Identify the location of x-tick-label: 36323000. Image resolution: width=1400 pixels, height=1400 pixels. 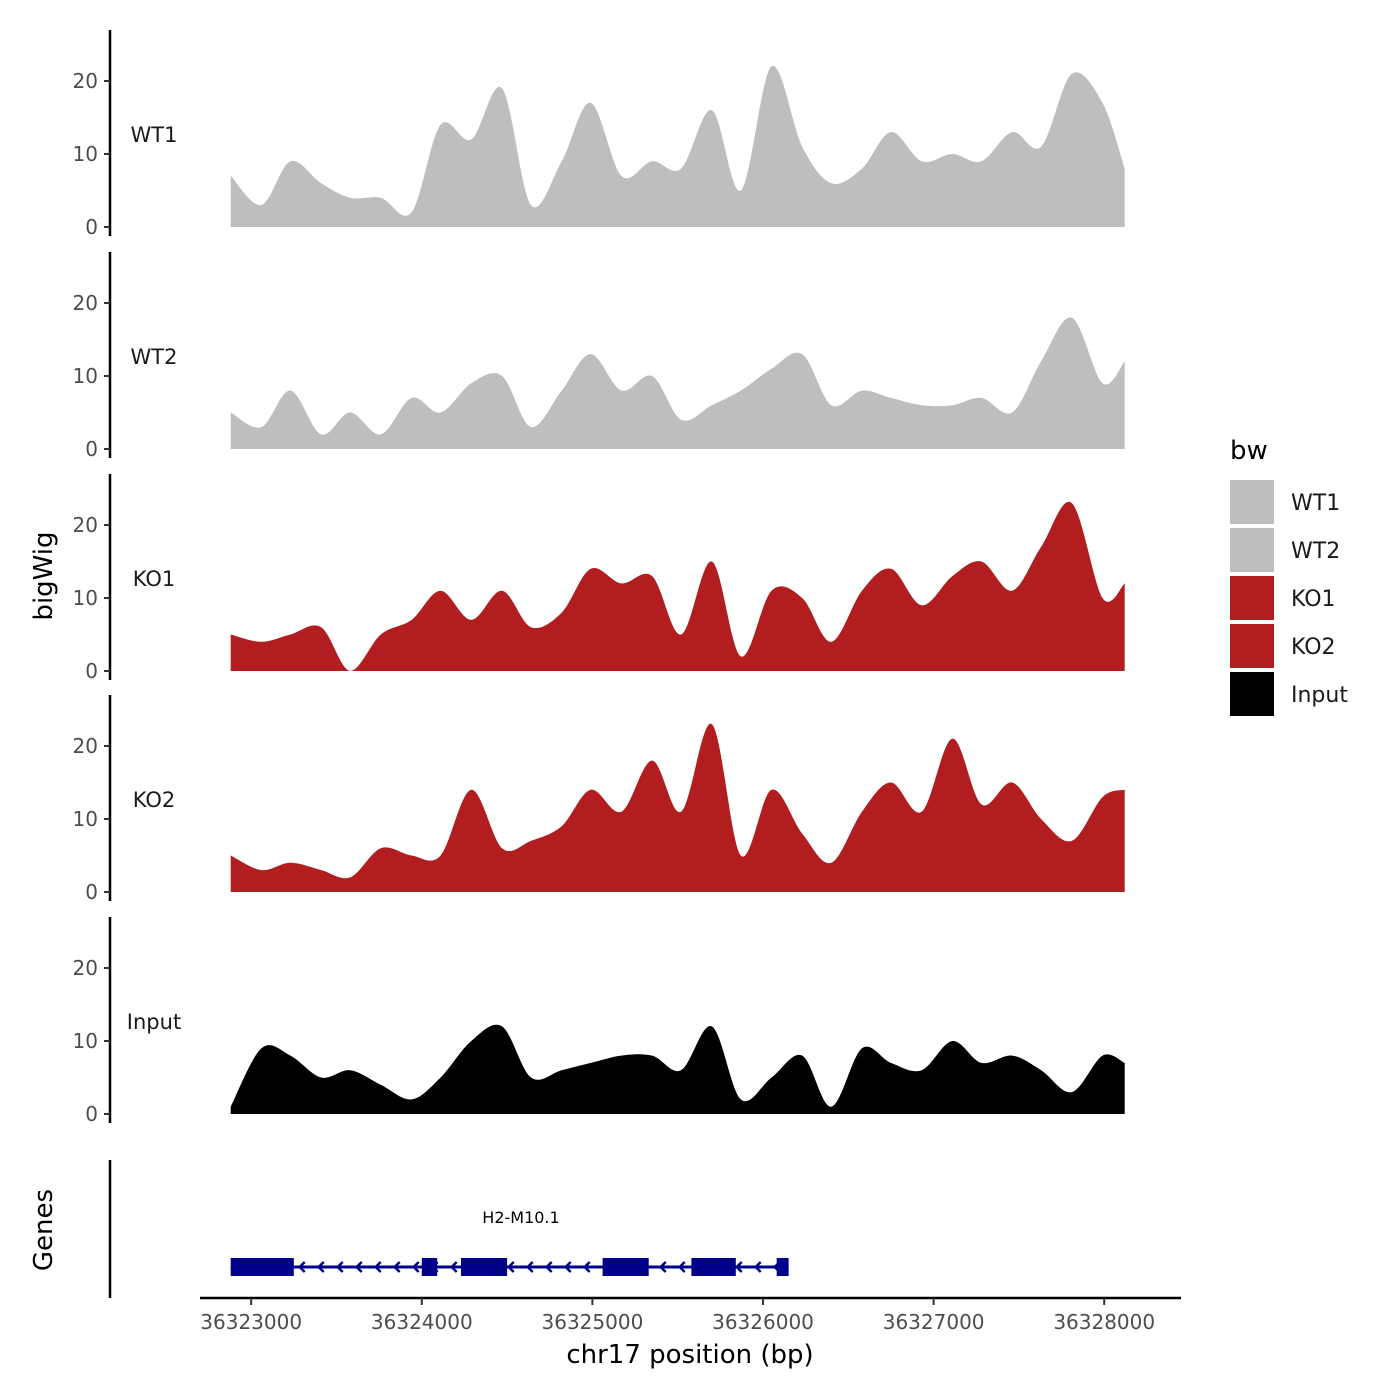
(251, 1322).